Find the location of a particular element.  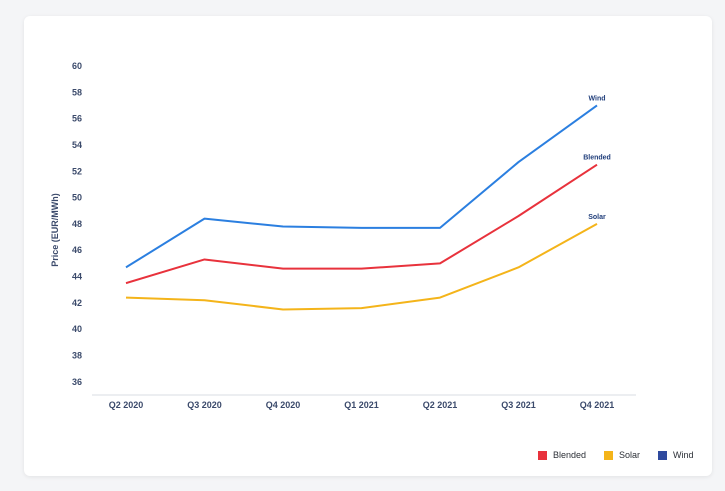

y-tick-label: 44 is located at coordinates (77, 277).